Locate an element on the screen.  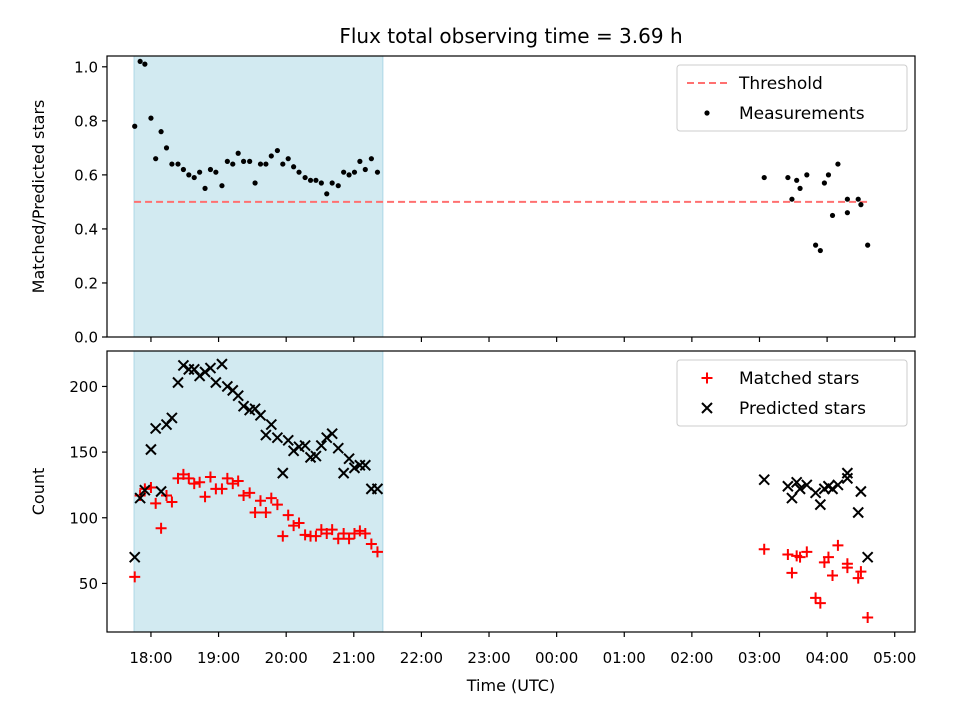
x-tick-label: 22:00 is located at coordinates (421, 658).